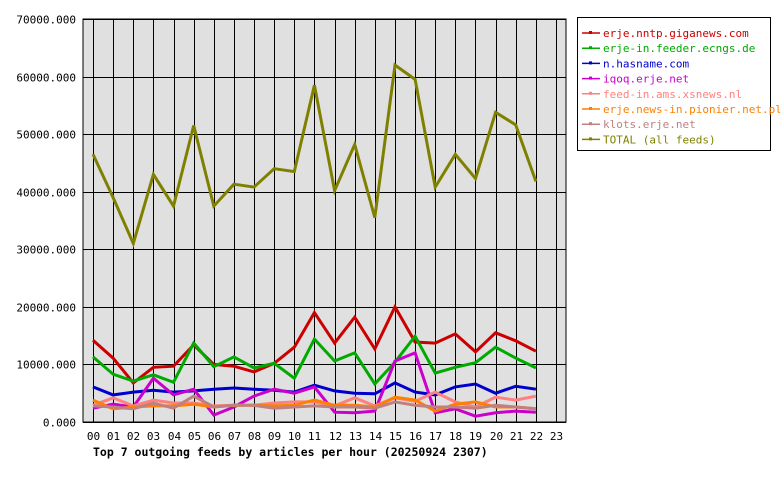 This screenshot has height=484, width=780. I want to click on x-tick-label: 13, so click(355, 436).